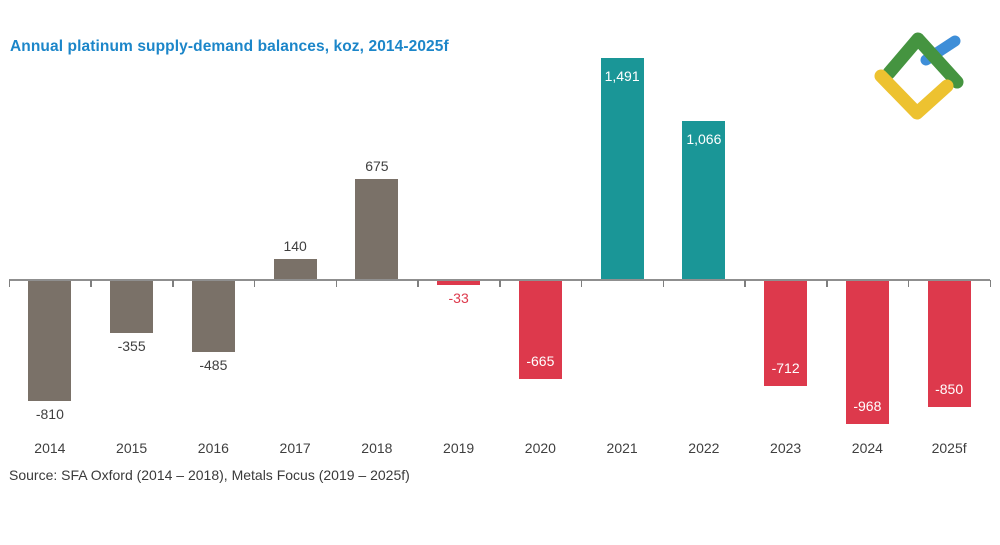 This screenshot has height=545, width=1000. I want to click on x-axis-label-2024: 2024, so click(867, 448).